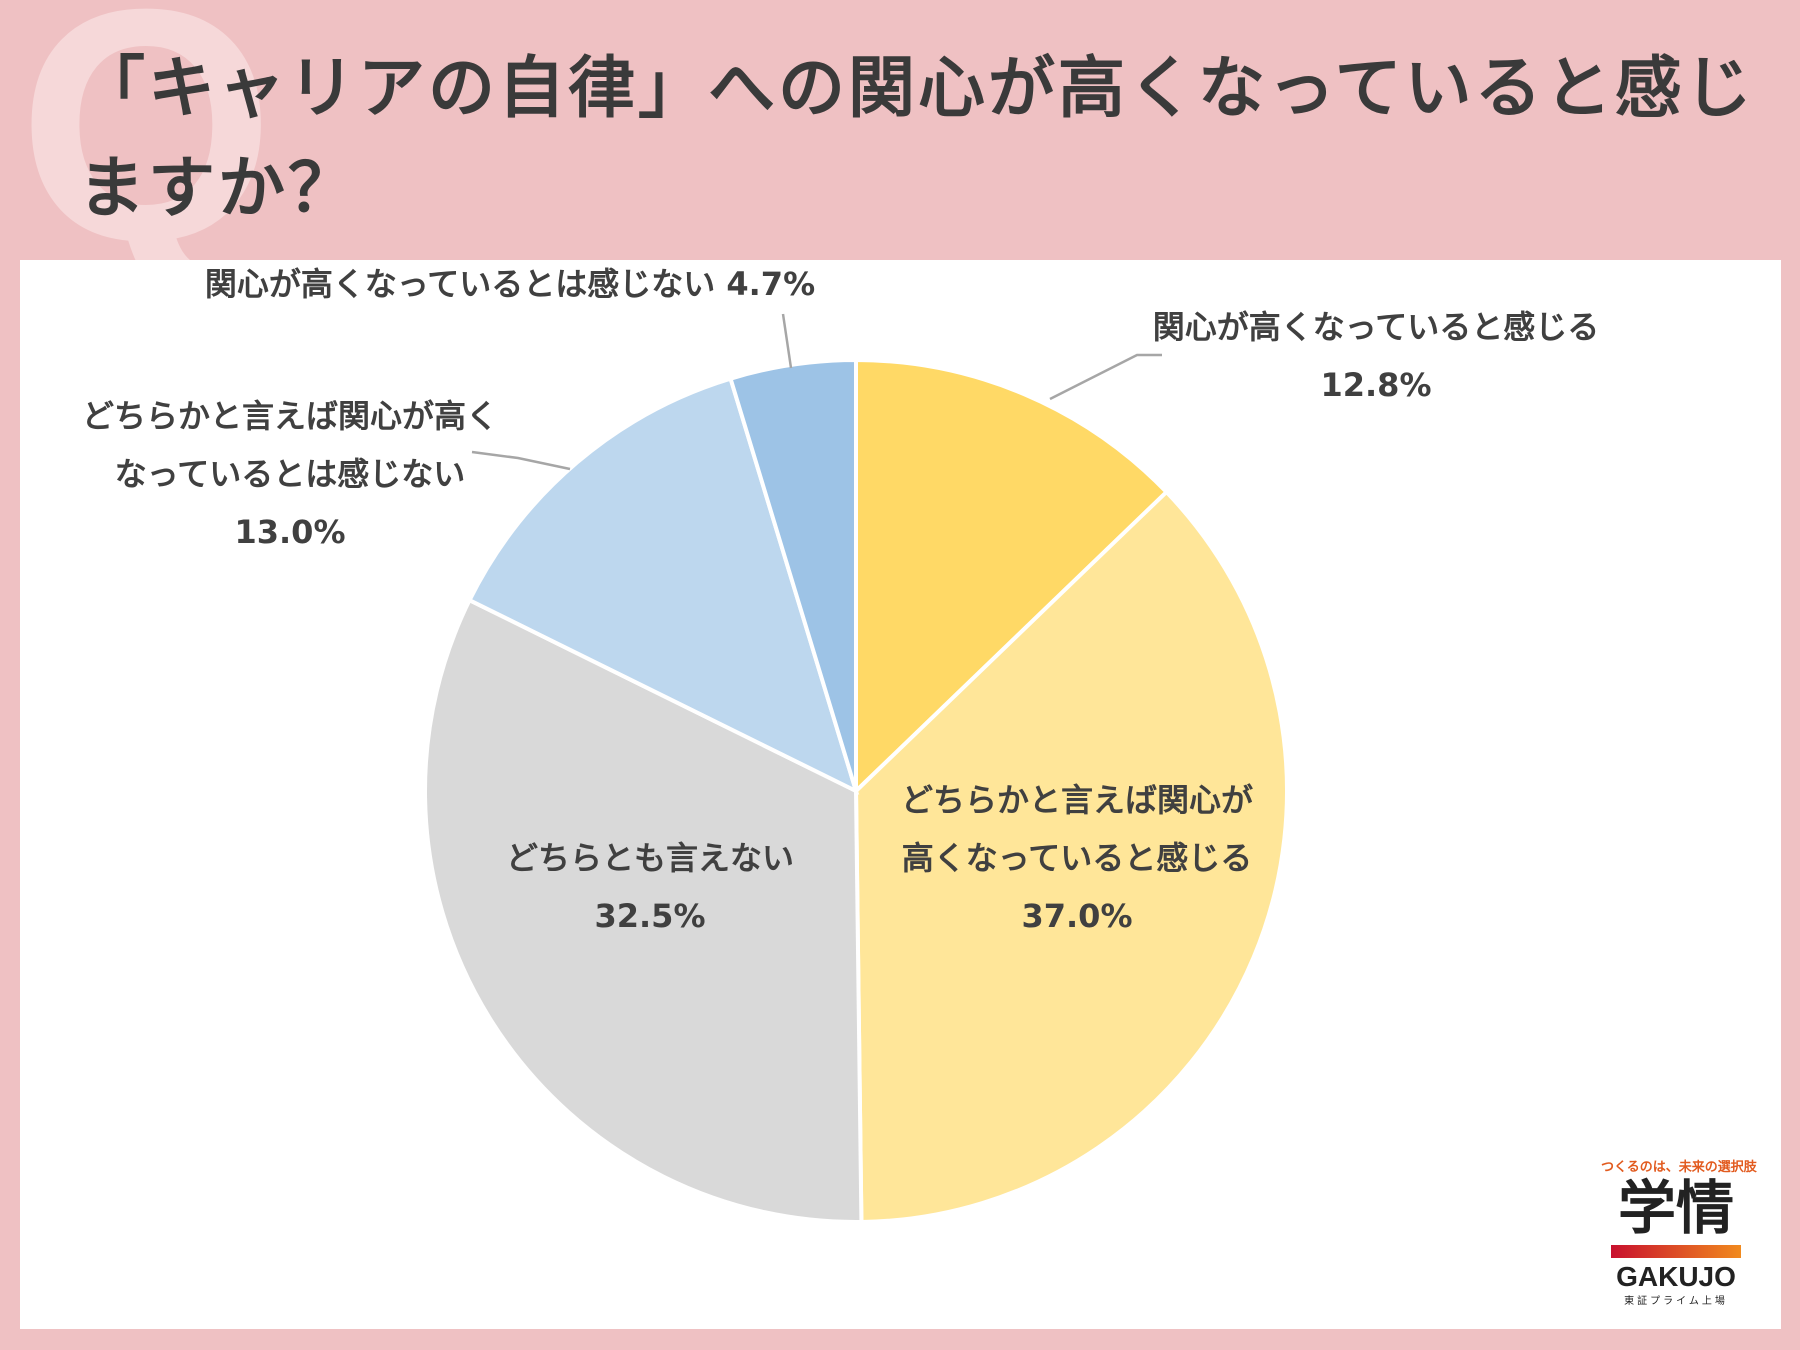 The image size is (1800, 1350). Describe the element at coordinates (916, 138) in the screenshot. I see `page-title: 「キャリアの自律」への関心が高くなっていると感じますか？` at that location.